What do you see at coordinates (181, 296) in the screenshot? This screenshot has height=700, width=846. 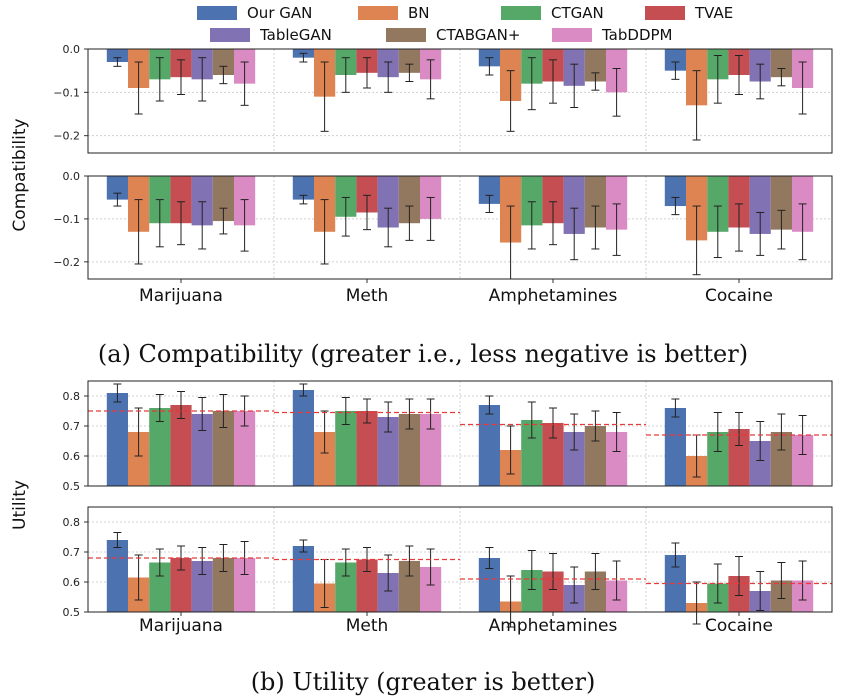 I see `x-tick-label-marijuana: Marijuana` at bounding box center [181, 296].